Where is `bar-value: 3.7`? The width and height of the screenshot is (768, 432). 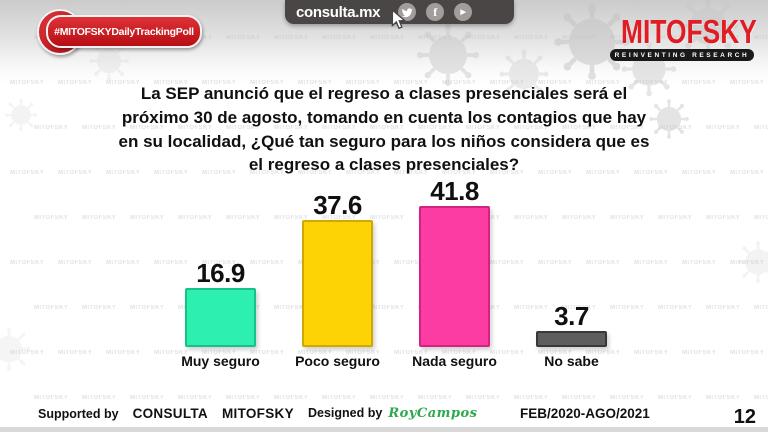 bar-value: 3.7 is located at coordinates (571, 316).